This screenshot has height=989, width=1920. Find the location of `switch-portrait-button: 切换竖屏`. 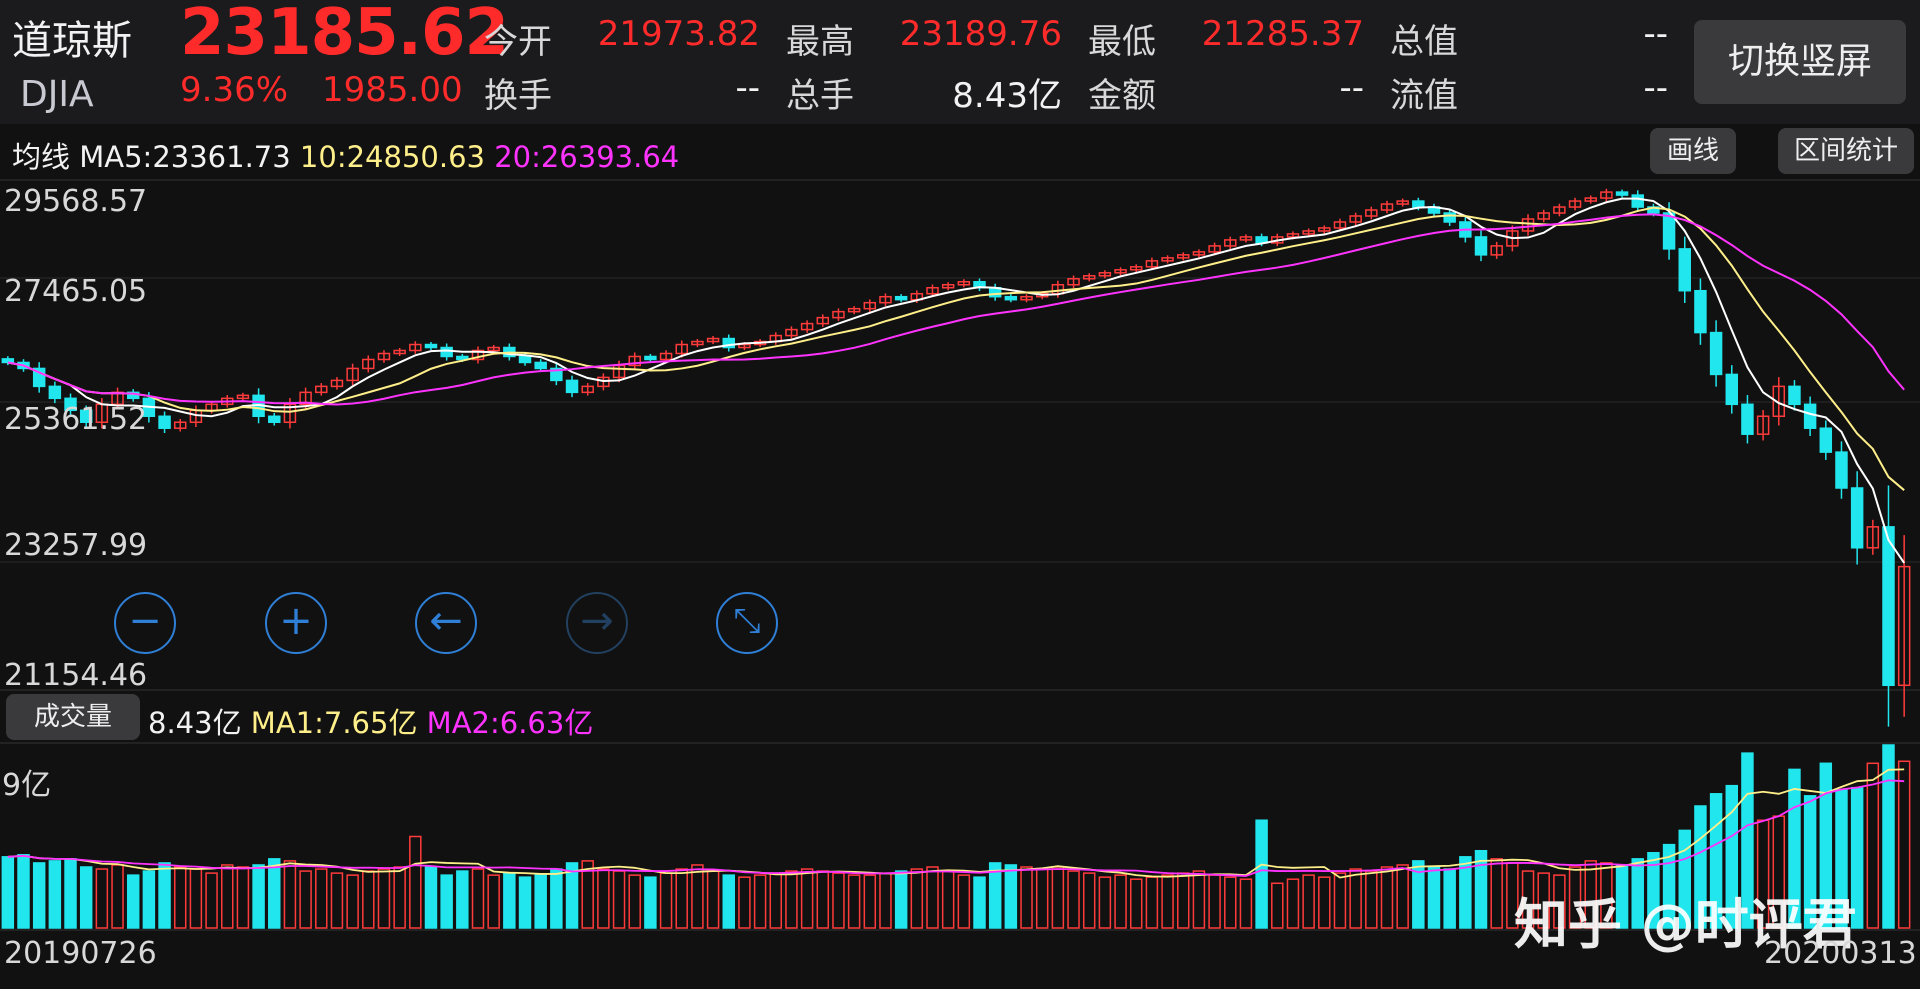

switch-portrait-button: 切换竖屏 is located at coordinates (1800, 62).